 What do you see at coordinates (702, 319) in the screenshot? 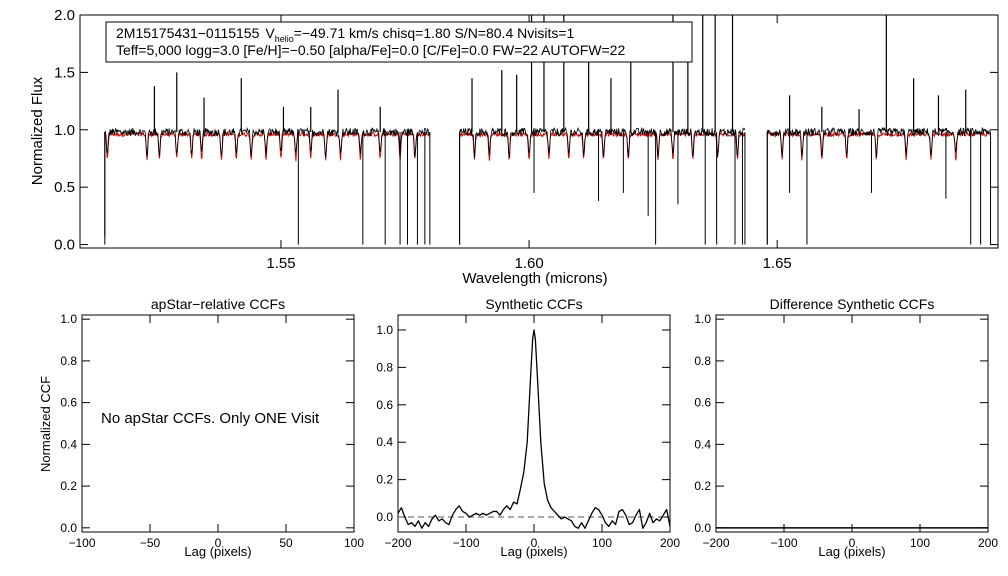
I see `difference-ccf-ytick-label: 1.0` at bounding box center [702, 319].